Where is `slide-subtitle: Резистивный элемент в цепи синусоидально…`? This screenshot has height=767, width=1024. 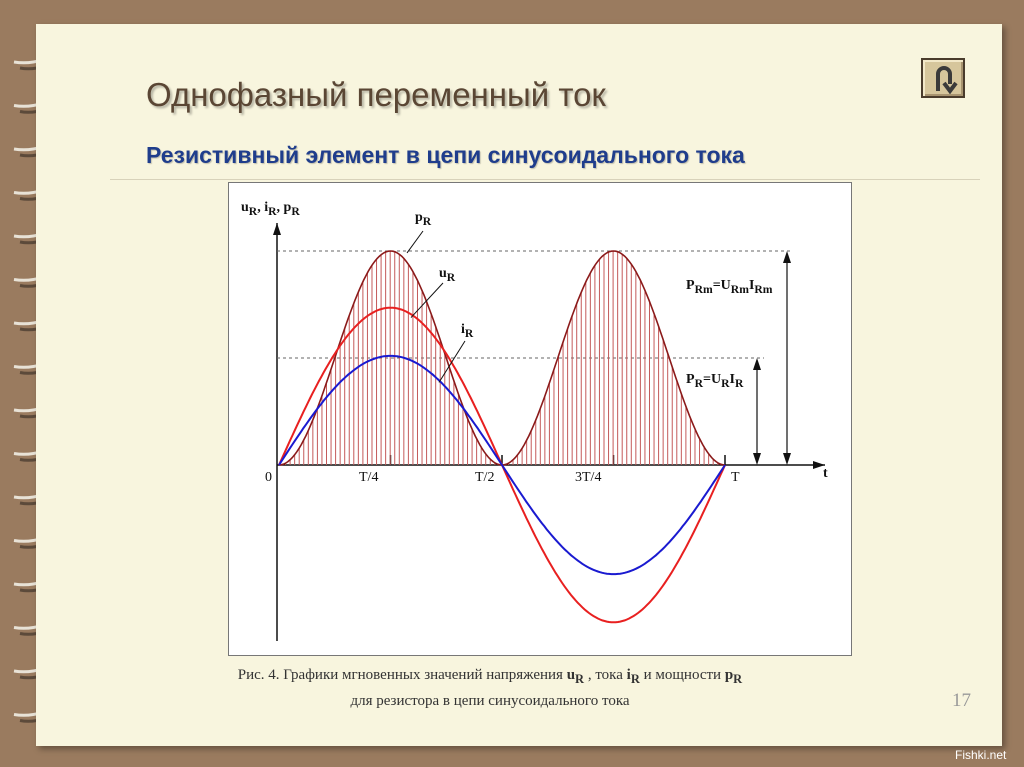
slide-subtitle: Резистивный элемент в цепи синусоидально… is located at coordinates (445, 155).